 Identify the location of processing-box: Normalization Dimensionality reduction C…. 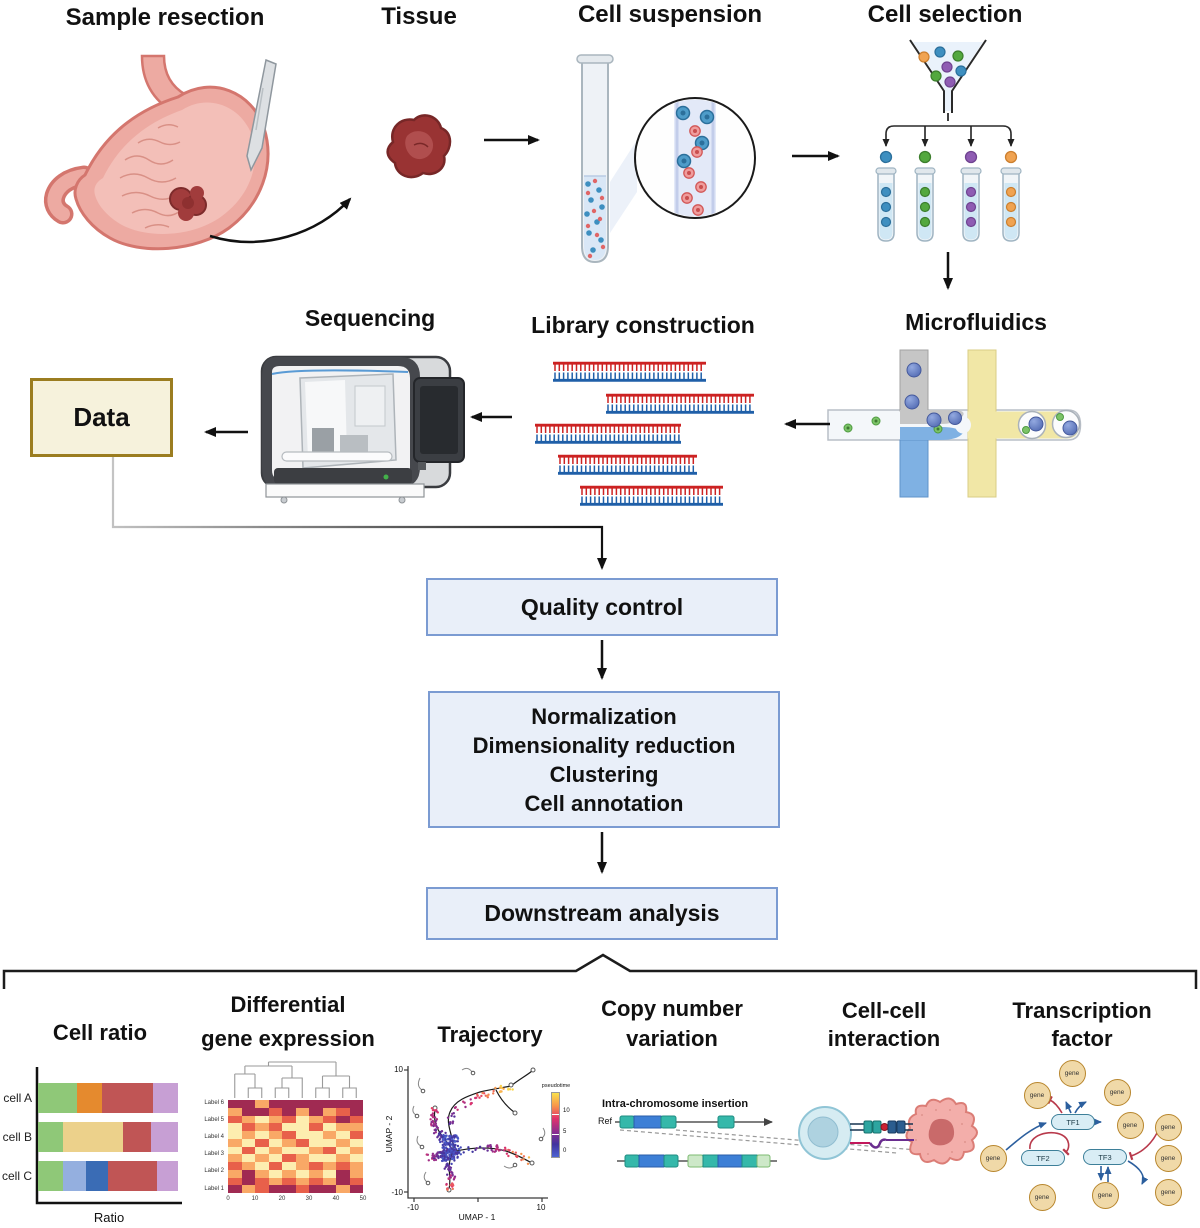
(604, 759).